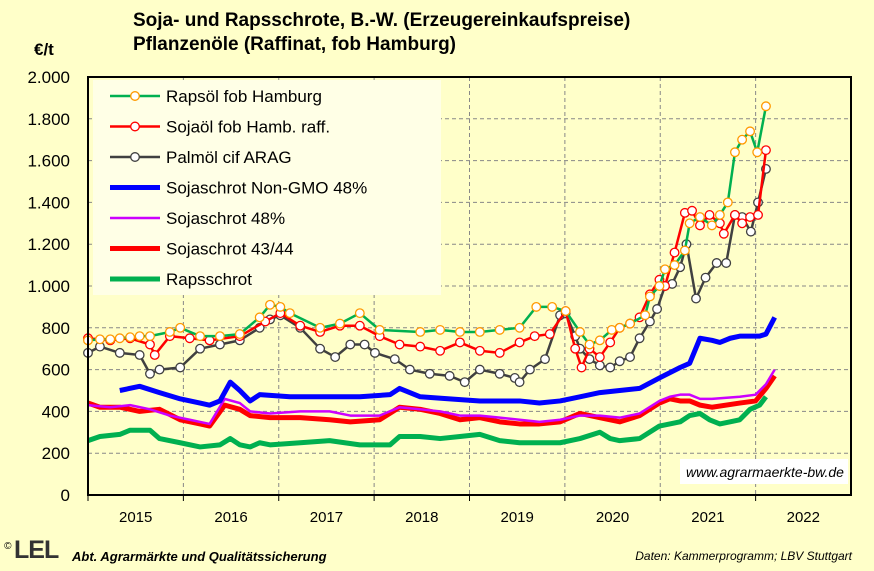  I want to click on annotation-box, so click(764, 471).